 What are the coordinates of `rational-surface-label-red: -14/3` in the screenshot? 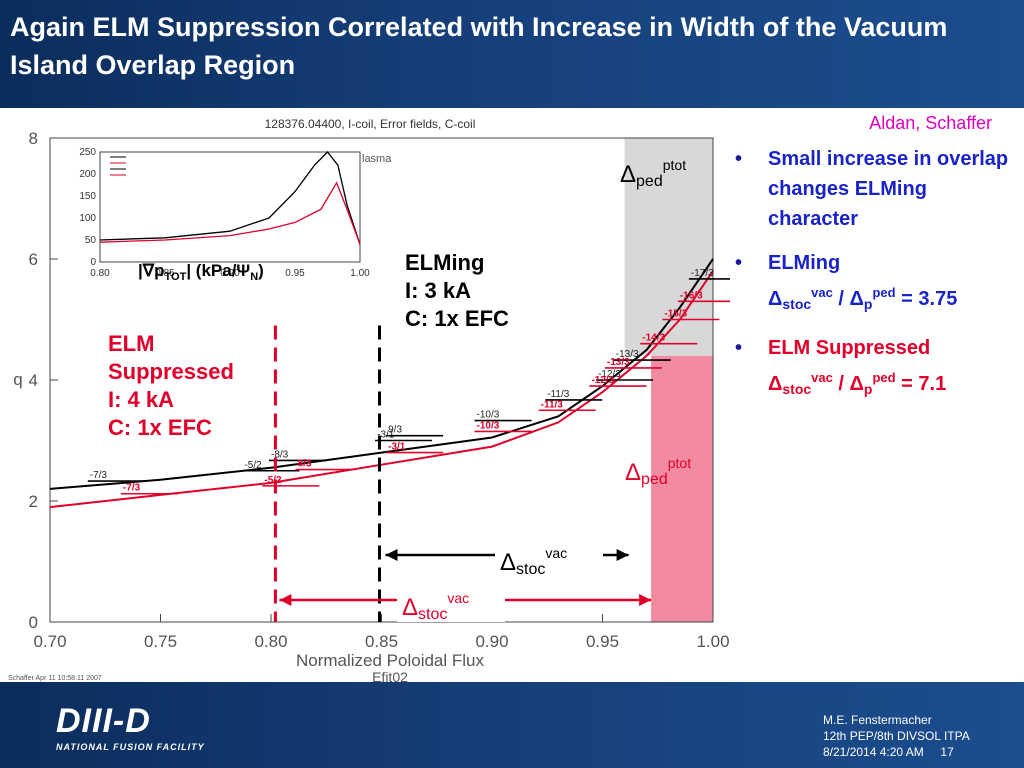 It's located at (653, 338).